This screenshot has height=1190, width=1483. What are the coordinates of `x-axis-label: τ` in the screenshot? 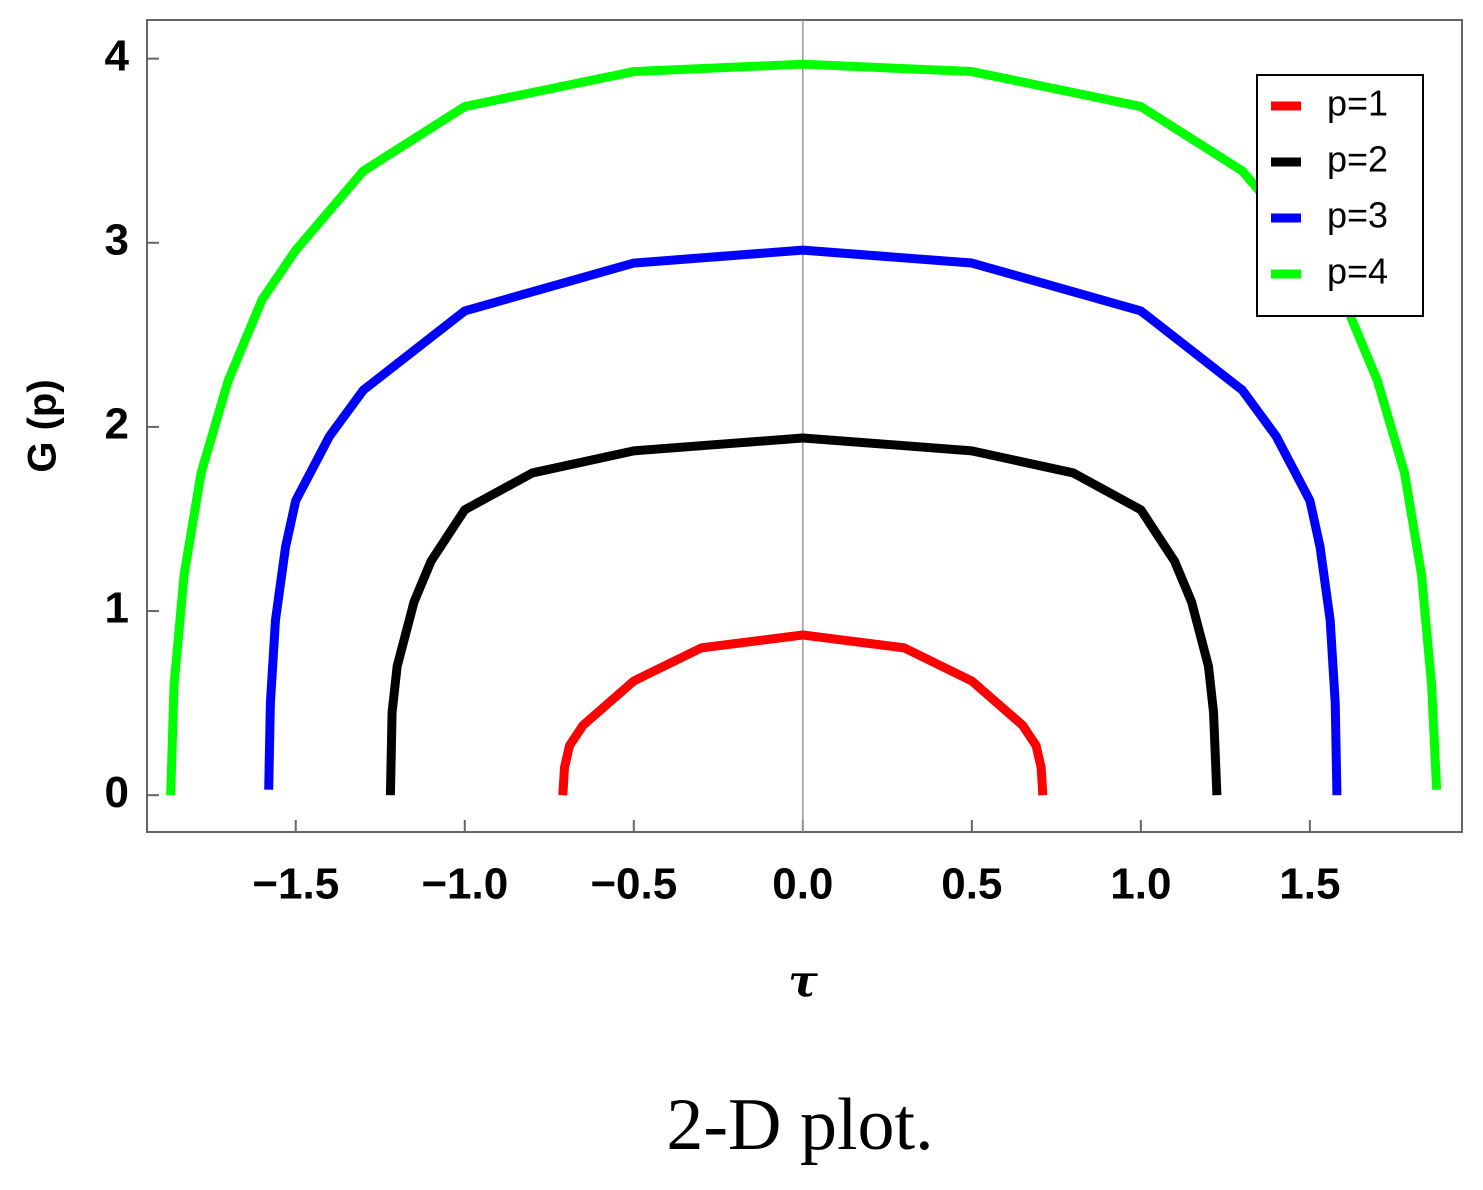 It's located at (803, 982).